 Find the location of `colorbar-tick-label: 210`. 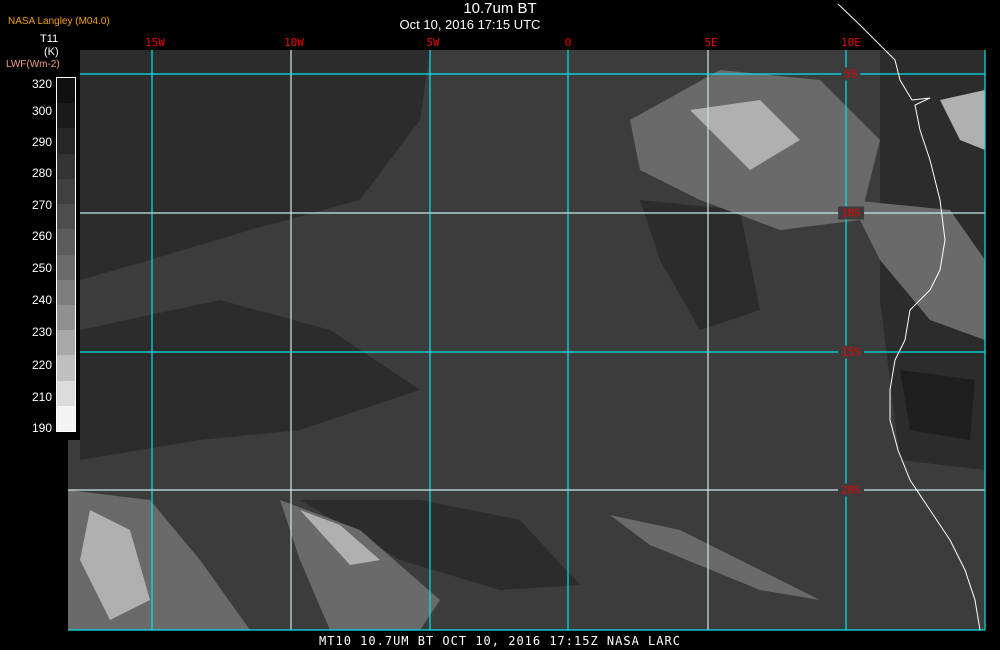

colorbar-tick-label: 210 is located at coordinates (41, 397).